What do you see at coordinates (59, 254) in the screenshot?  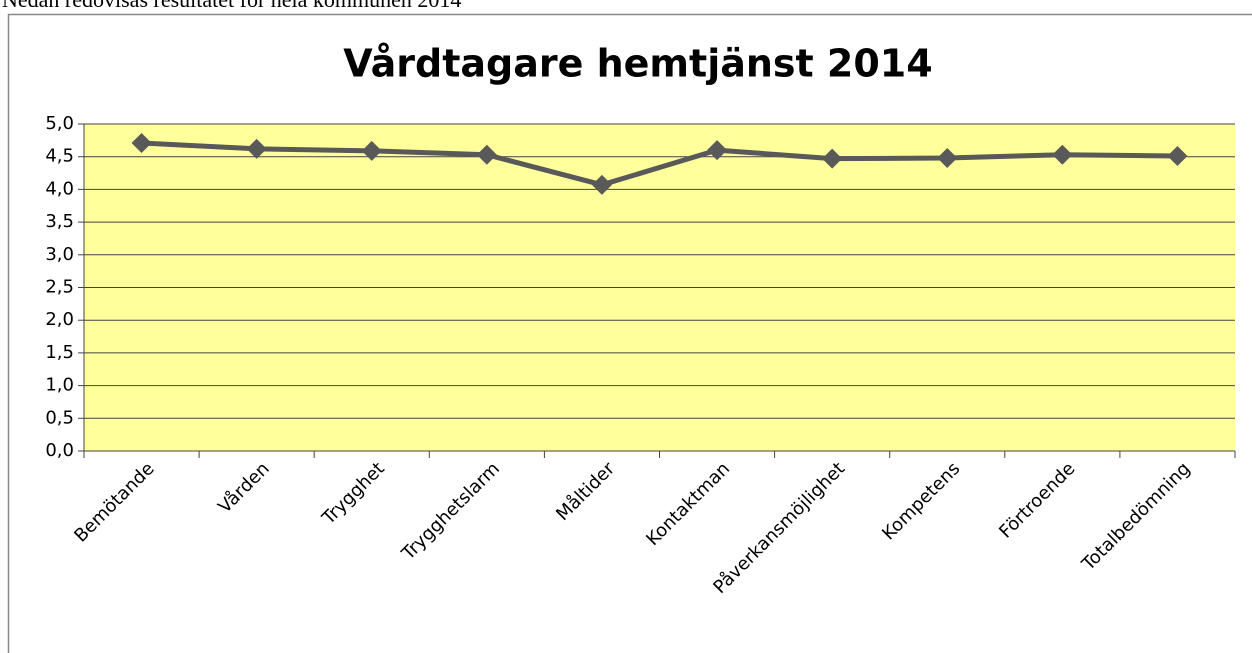 I see `y-tick-label: 3,0` at bounding box center [59, 254].